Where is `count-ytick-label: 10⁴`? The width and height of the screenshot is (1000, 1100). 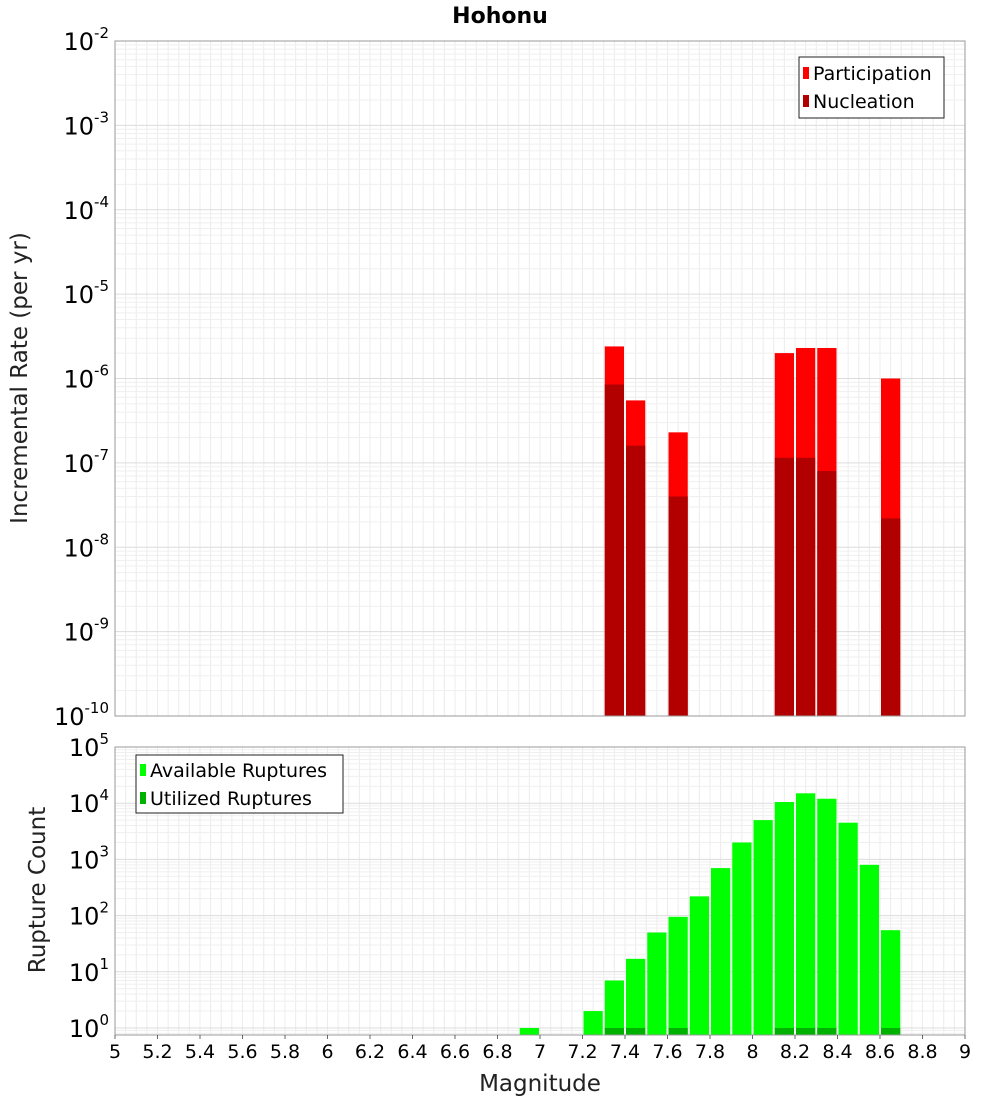 count-ytick-label: 10⁴ is located at coordinates (89, 802).